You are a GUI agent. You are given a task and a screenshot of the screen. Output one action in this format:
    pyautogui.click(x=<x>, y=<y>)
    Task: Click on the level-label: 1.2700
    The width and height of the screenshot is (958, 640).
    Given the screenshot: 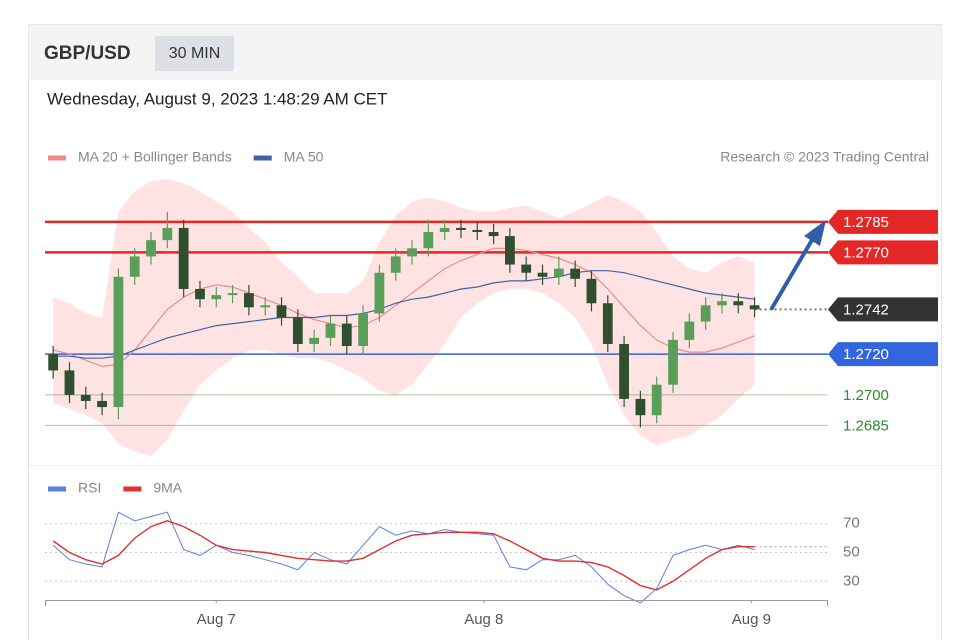 What is the action you would take?
    pyautogui.click(x=866, y=395)
    